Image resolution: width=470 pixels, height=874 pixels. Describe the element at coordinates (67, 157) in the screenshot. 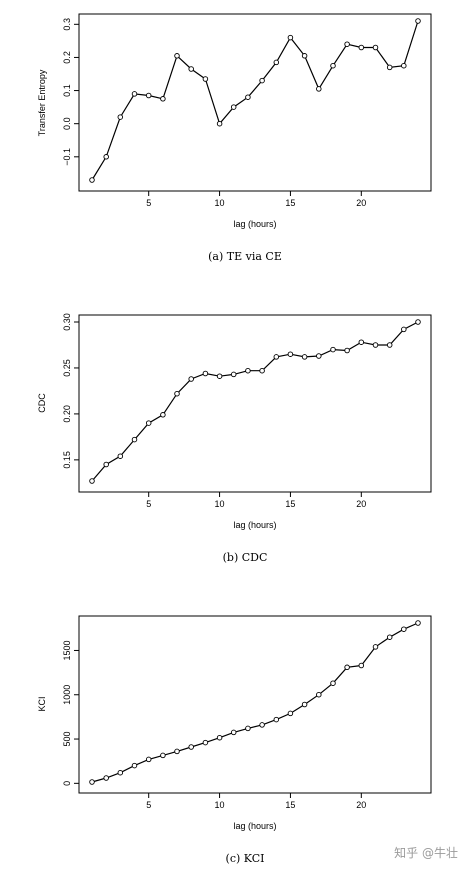

I see `y-tick-label: −0.1` at that location.